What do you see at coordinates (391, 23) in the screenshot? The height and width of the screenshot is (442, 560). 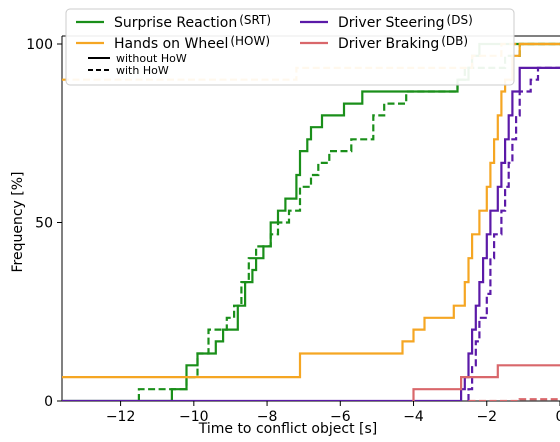 I see `legend-label-2: Driver Steering` at bounding box center [391, 23].